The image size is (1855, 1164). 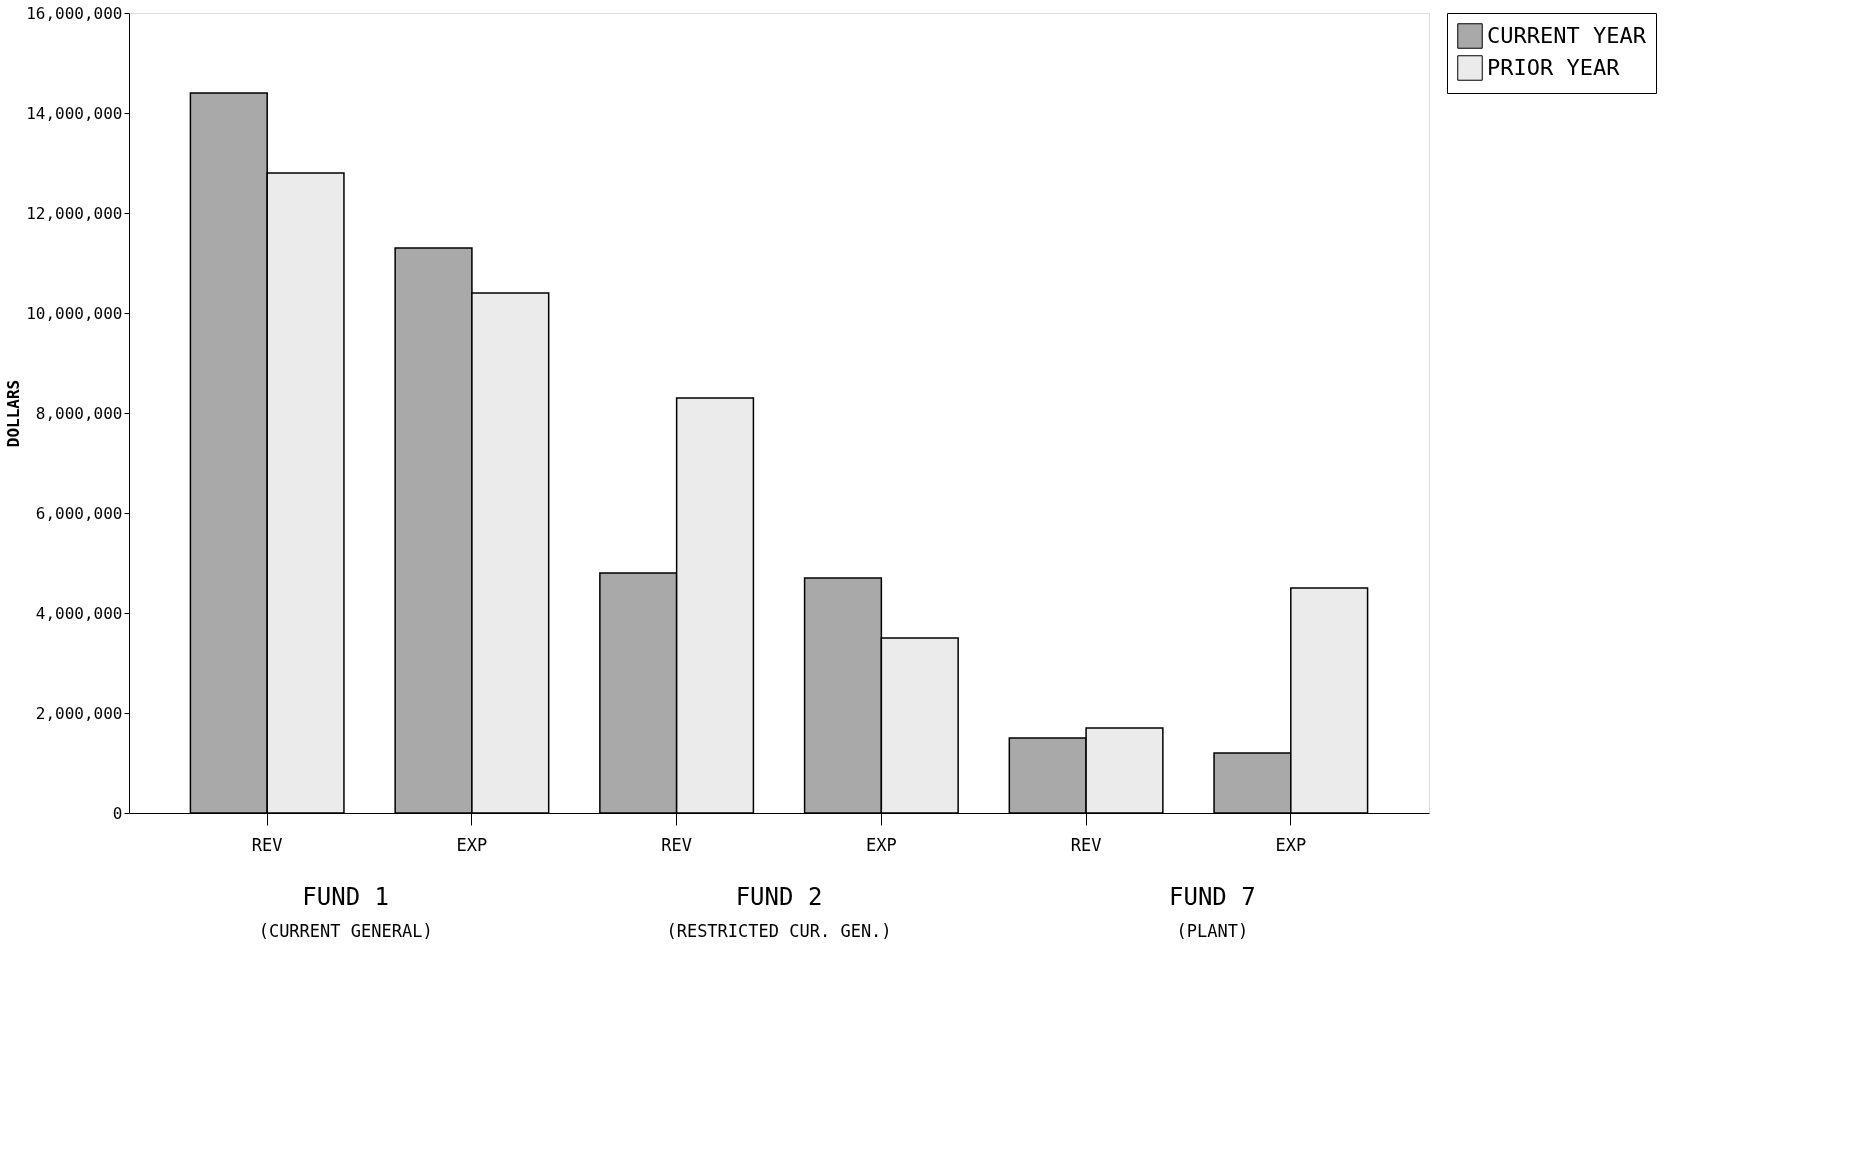 What do you see at coordinates (345, 931) in the screenshot?
I see `text: (CURRENT GENERAL)` at bounding box center [345, 931].